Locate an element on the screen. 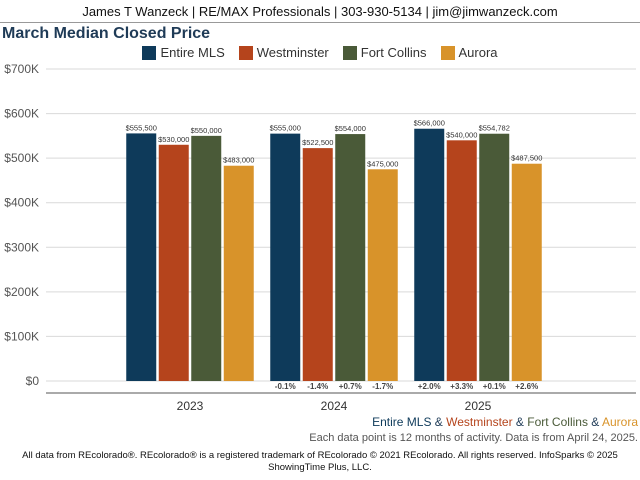  y-tick-label: $0 is located at coordinates (33, 381).